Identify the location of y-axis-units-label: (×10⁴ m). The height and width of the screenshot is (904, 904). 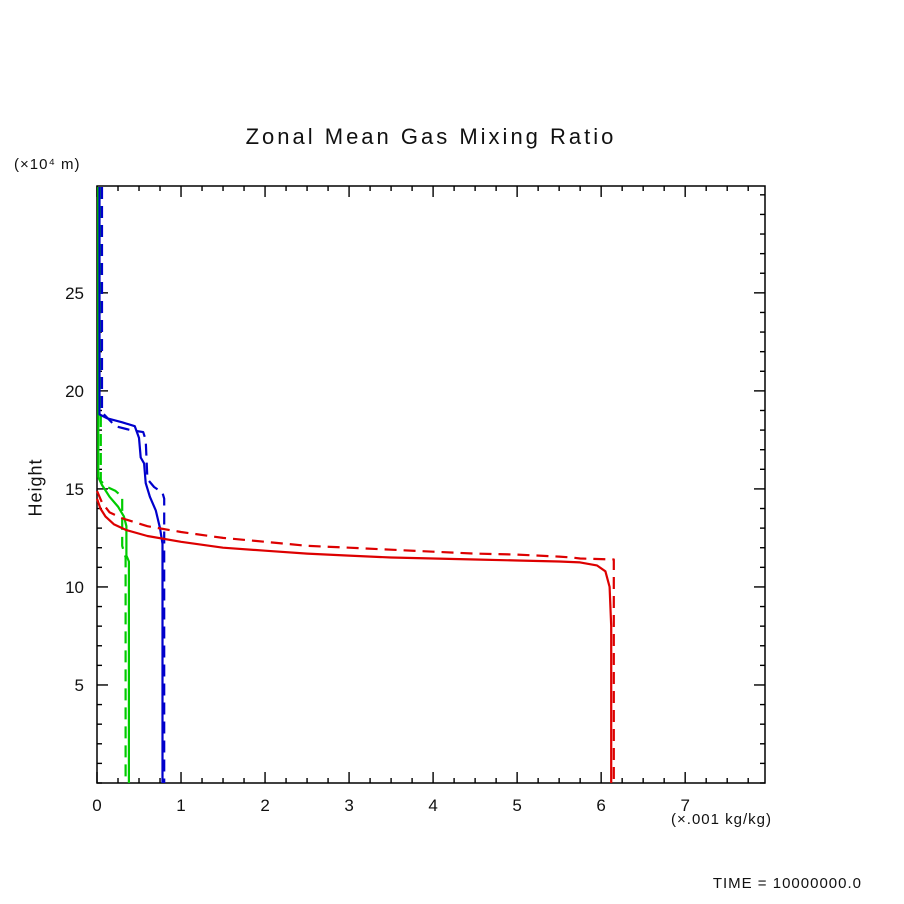
(47, 164).